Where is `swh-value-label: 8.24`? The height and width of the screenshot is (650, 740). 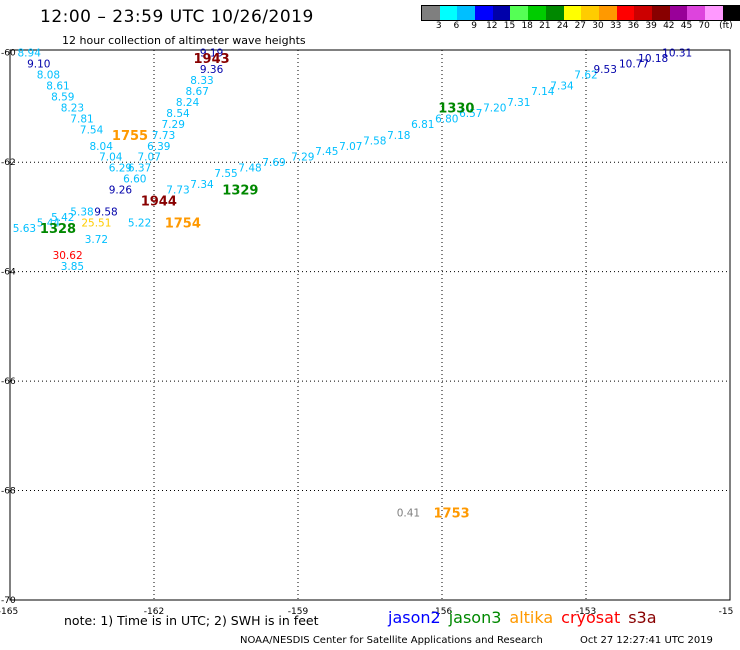
swh-value-label: 8.24 is located at coordinates (188, 103).